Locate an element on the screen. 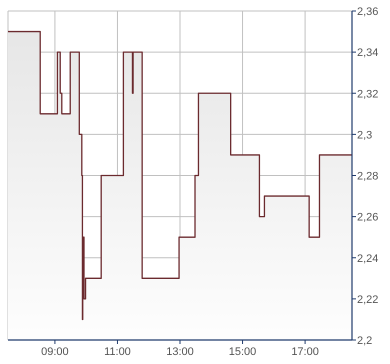 This screenshot has height=364, width=390. x-tick-label: 15:00 is located at coordinates (242, 352).